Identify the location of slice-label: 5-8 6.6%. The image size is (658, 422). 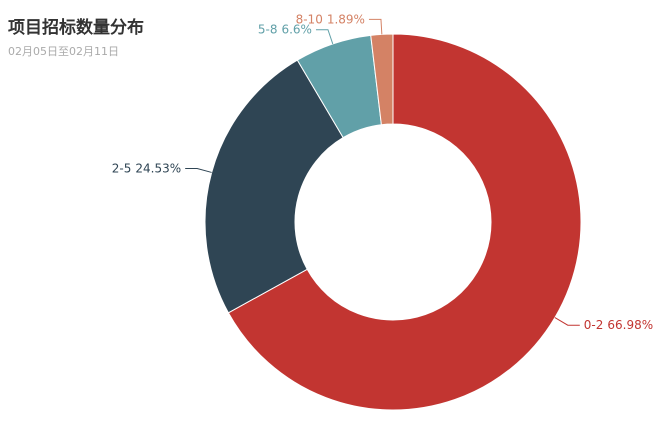
(285, 29).